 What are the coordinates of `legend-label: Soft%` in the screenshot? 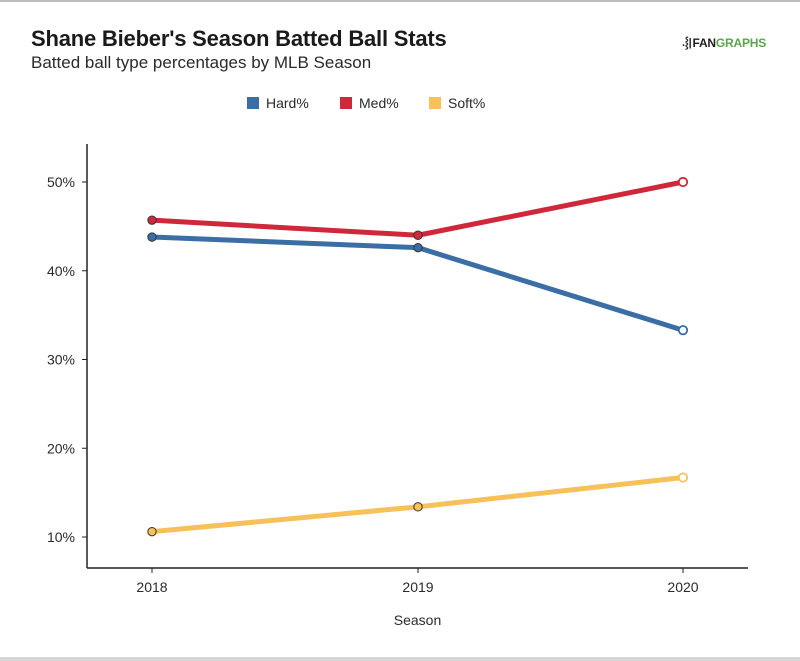 It's located at (466, 103).